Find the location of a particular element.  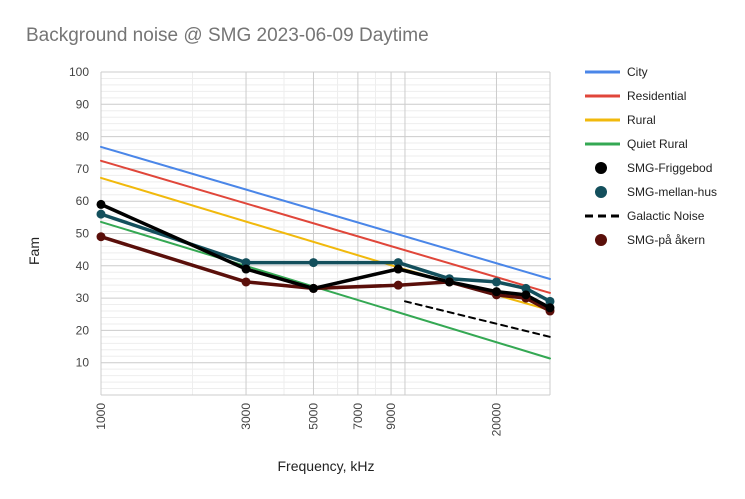

x-axis-title: Frequency, kHz is located at coordinates (326, 466).